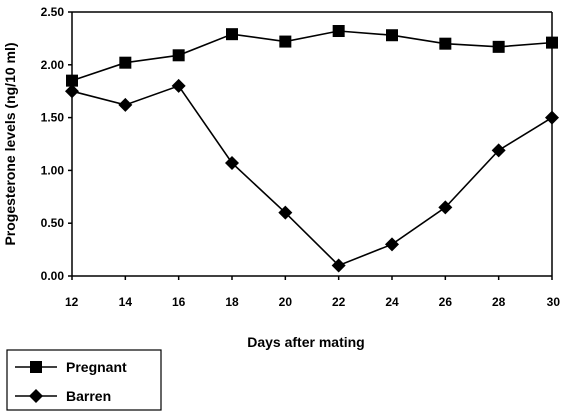 This screenshot has width=564, height=413. What do you see at coordinates (72, 302) in the screenshot?
I see `x-tick-label: 12` at bounding box center [72, 302].